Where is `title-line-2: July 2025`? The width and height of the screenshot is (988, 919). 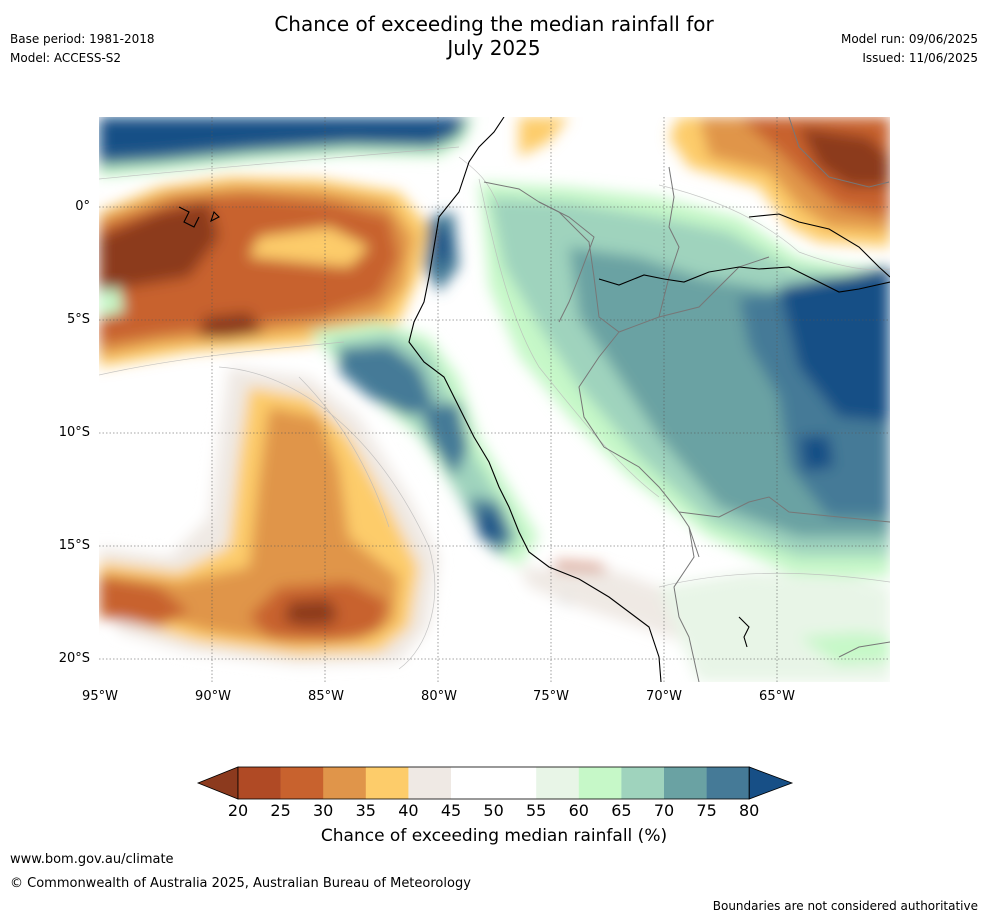
title-line-2: July 2025 is located at coordinates (494, 48).